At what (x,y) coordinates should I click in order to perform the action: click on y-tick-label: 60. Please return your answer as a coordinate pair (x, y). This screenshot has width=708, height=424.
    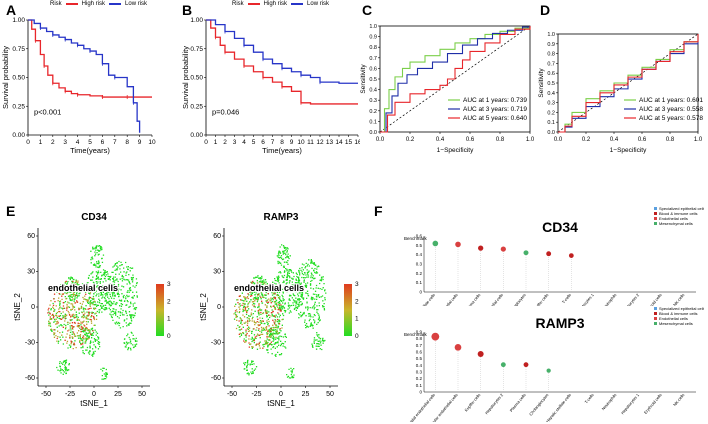
    Looking at the image, I should click on (31, 236).